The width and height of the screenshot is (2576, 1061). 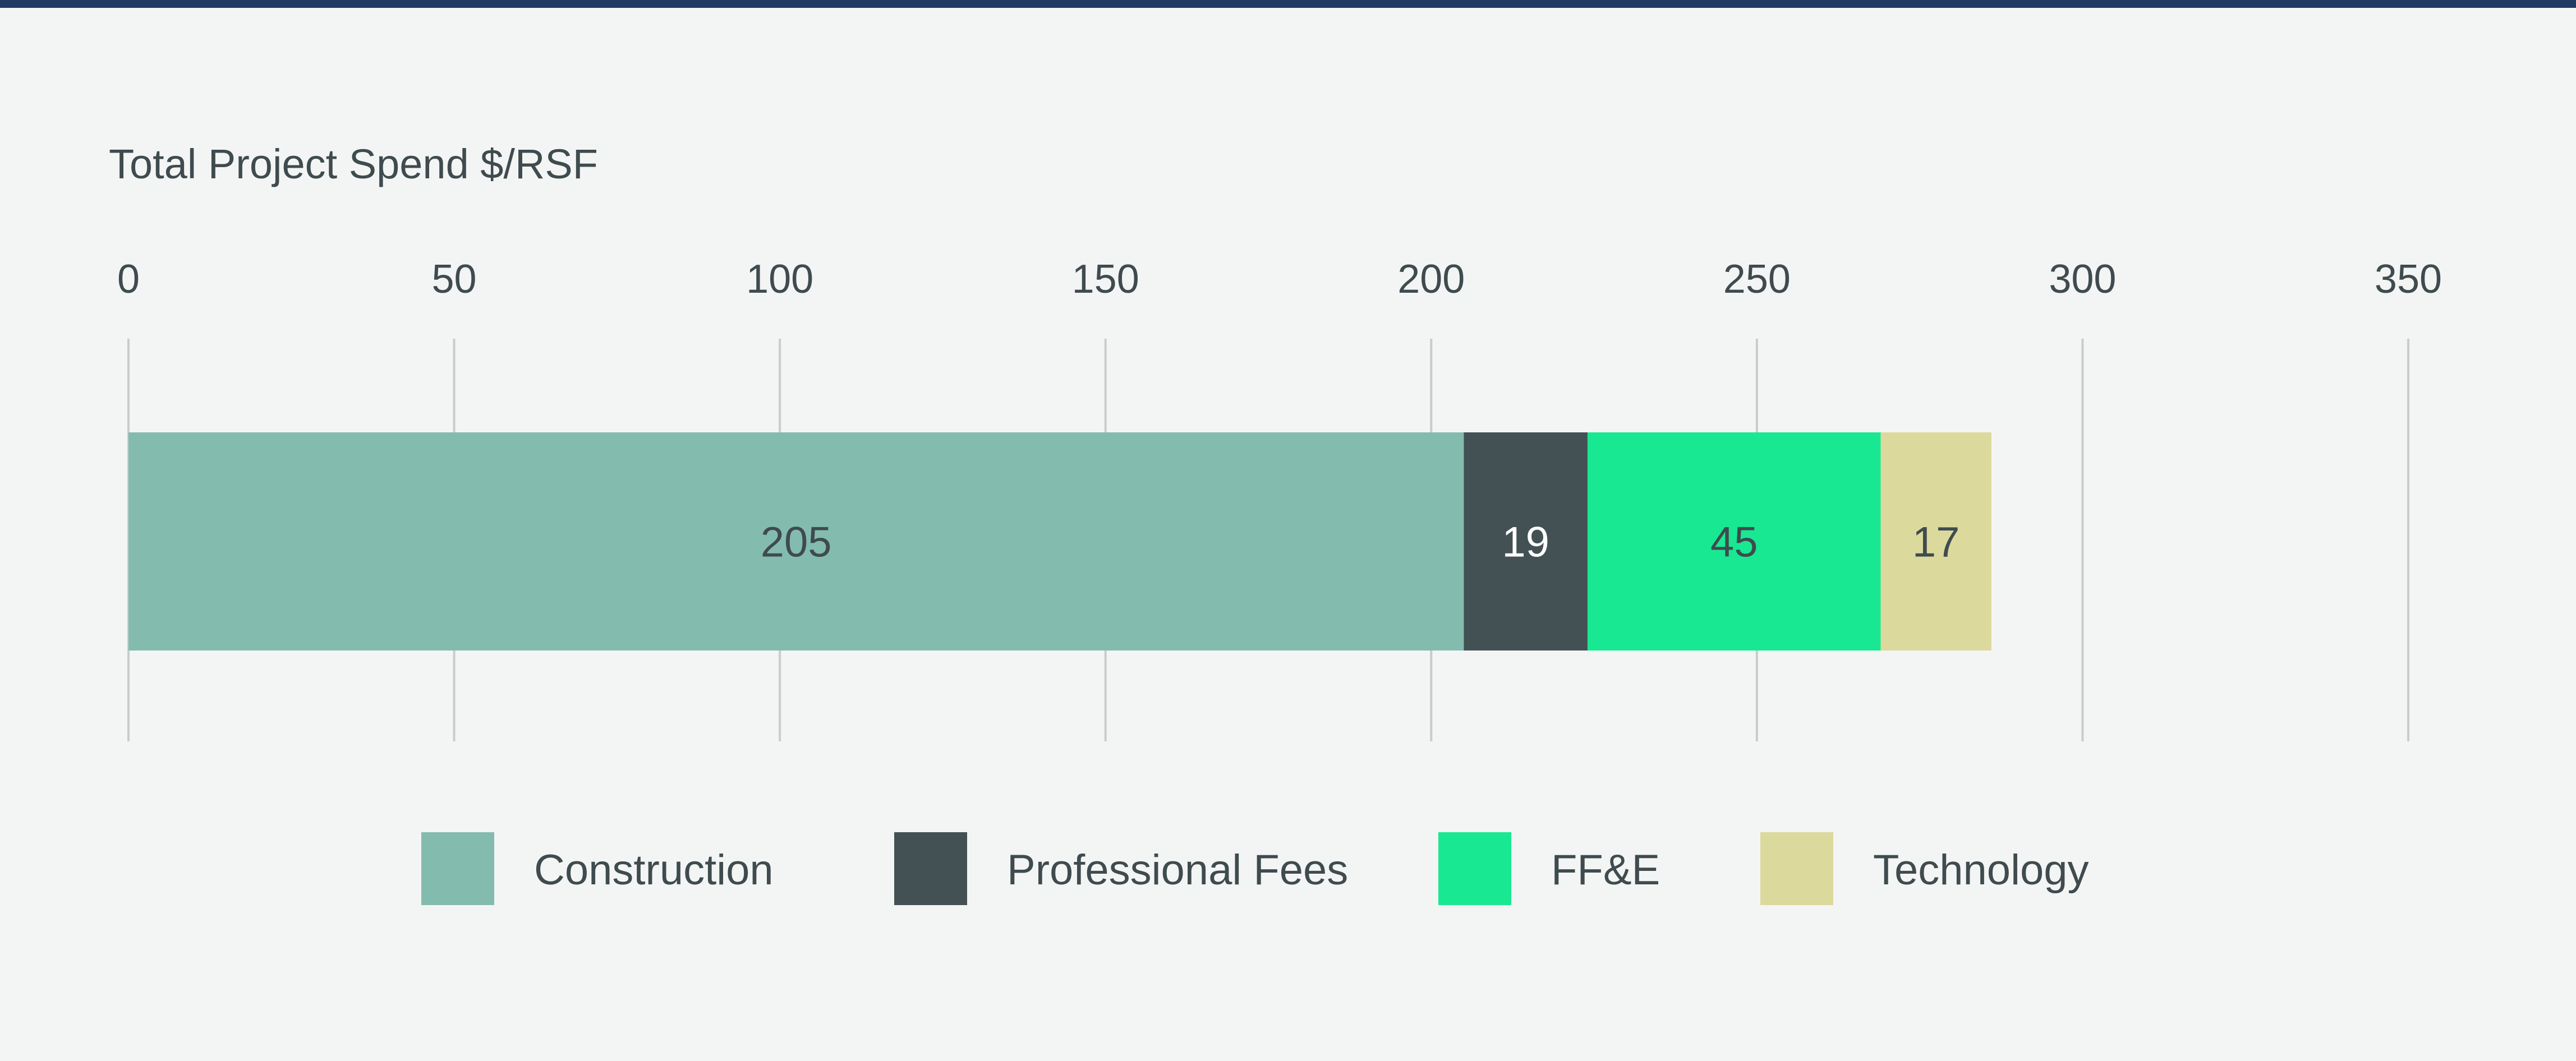 I want to click on chart-title: Total Project Spend $/RSF, so click(x=354, y=164).